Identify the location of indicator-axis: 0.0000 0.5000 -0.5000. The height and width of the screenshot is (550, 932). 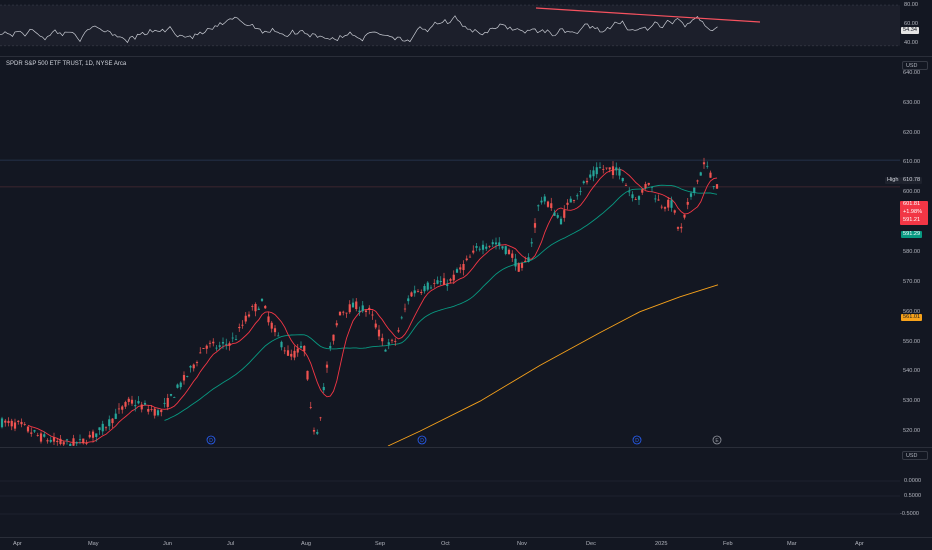
(916, 492).